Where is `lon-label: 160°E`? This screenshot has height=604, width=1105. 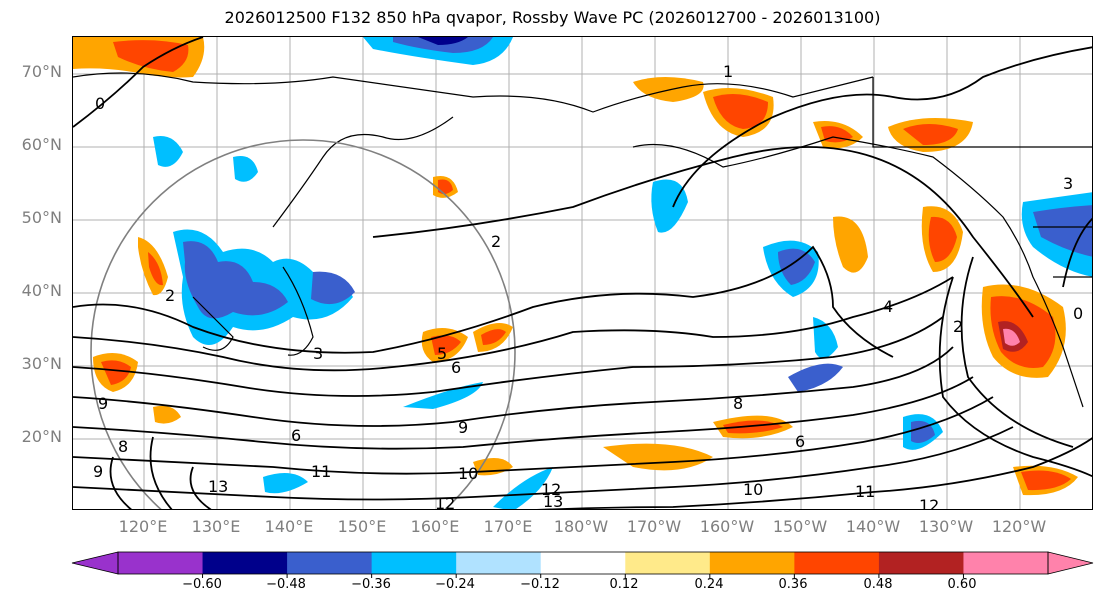
lon-label: 160°E is located at coordinates (435, 526).